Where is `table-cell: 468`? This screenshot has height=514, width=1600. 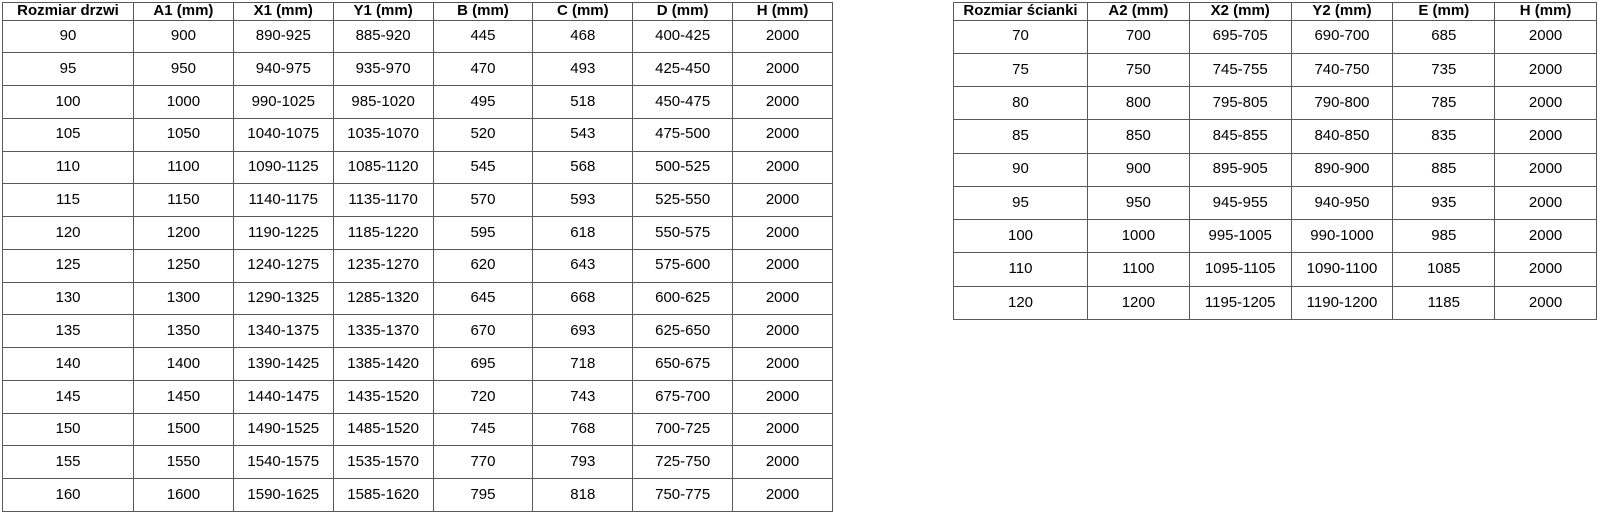
table-cell: 468 is located at coordinates (583, 36).